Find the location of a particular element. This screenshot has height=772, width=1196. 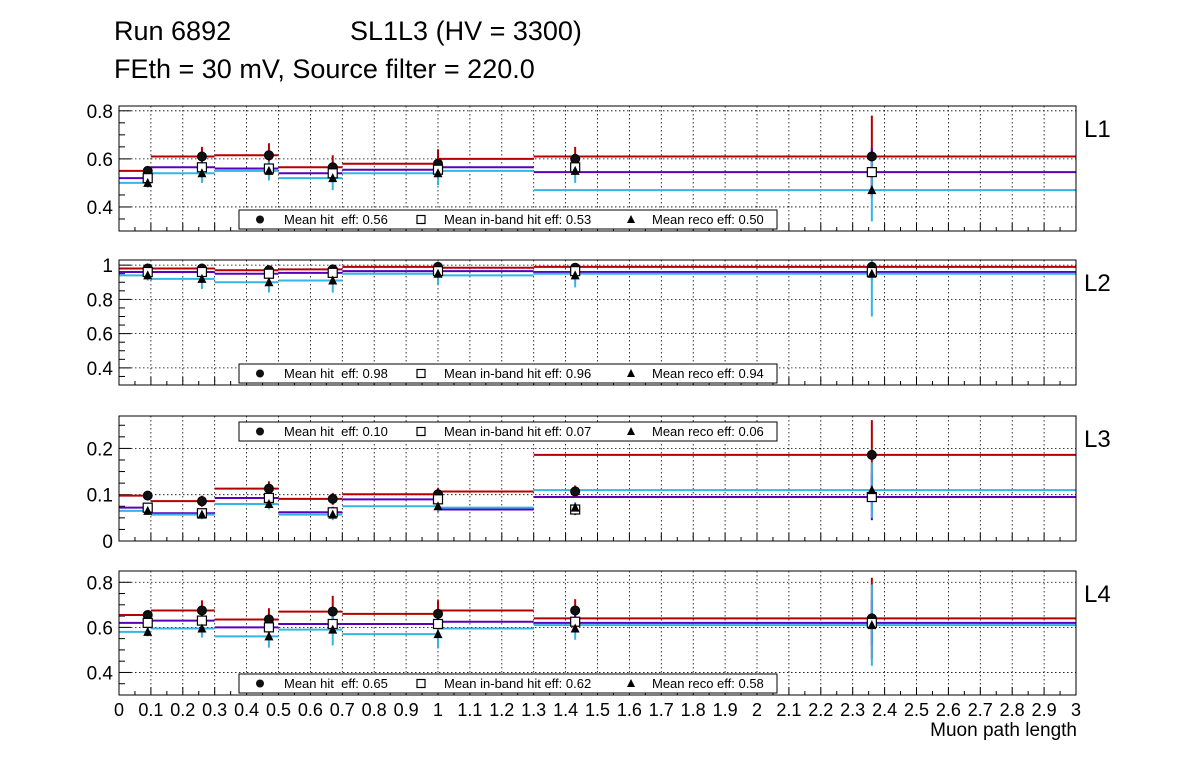

x-tick-label: 2.5 is located at coordinates (916, 710).